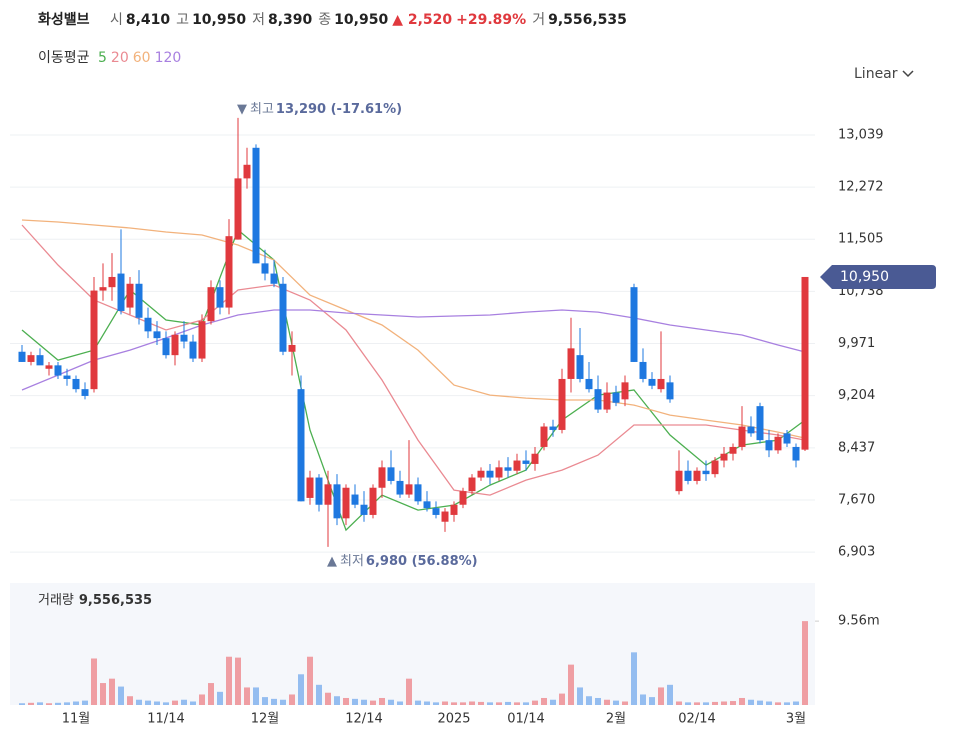  Describe the element at coordinates (453, 719) in the screenshot. I see `x-tick-label: 2025` at that location.